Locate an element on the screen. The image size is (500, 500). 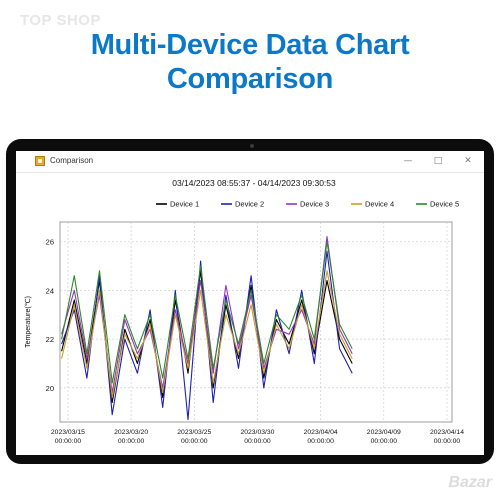
close-icon: ✕ is located at coordinates (468, 161).